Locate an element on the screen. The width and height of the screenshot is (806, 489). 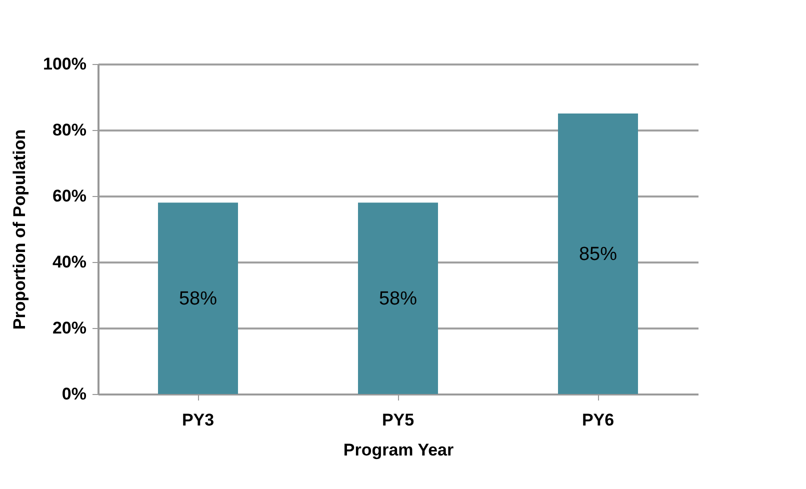
y-tick-label: 60% is located at coordinates (69, 196).